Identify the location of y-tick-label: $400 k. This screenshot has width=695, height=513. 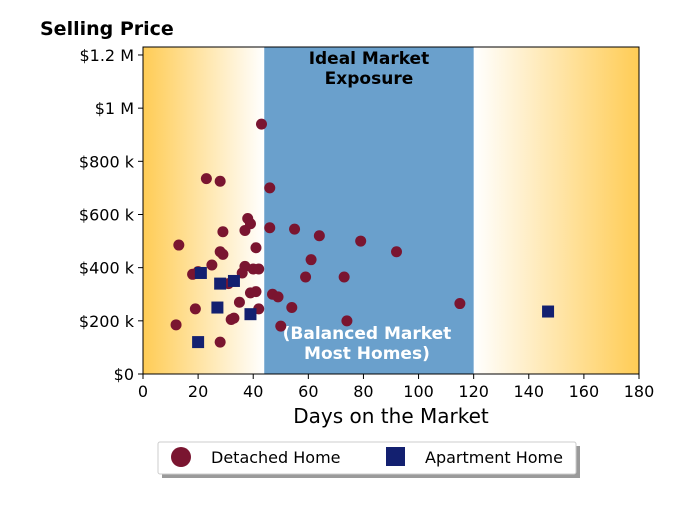
(107, 268).